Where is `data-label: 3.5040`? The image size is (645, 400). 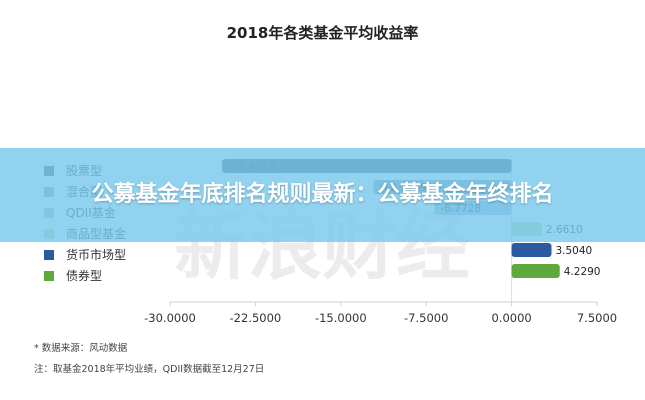
data-label: 3.5040 is located at coordinates (573, 251).